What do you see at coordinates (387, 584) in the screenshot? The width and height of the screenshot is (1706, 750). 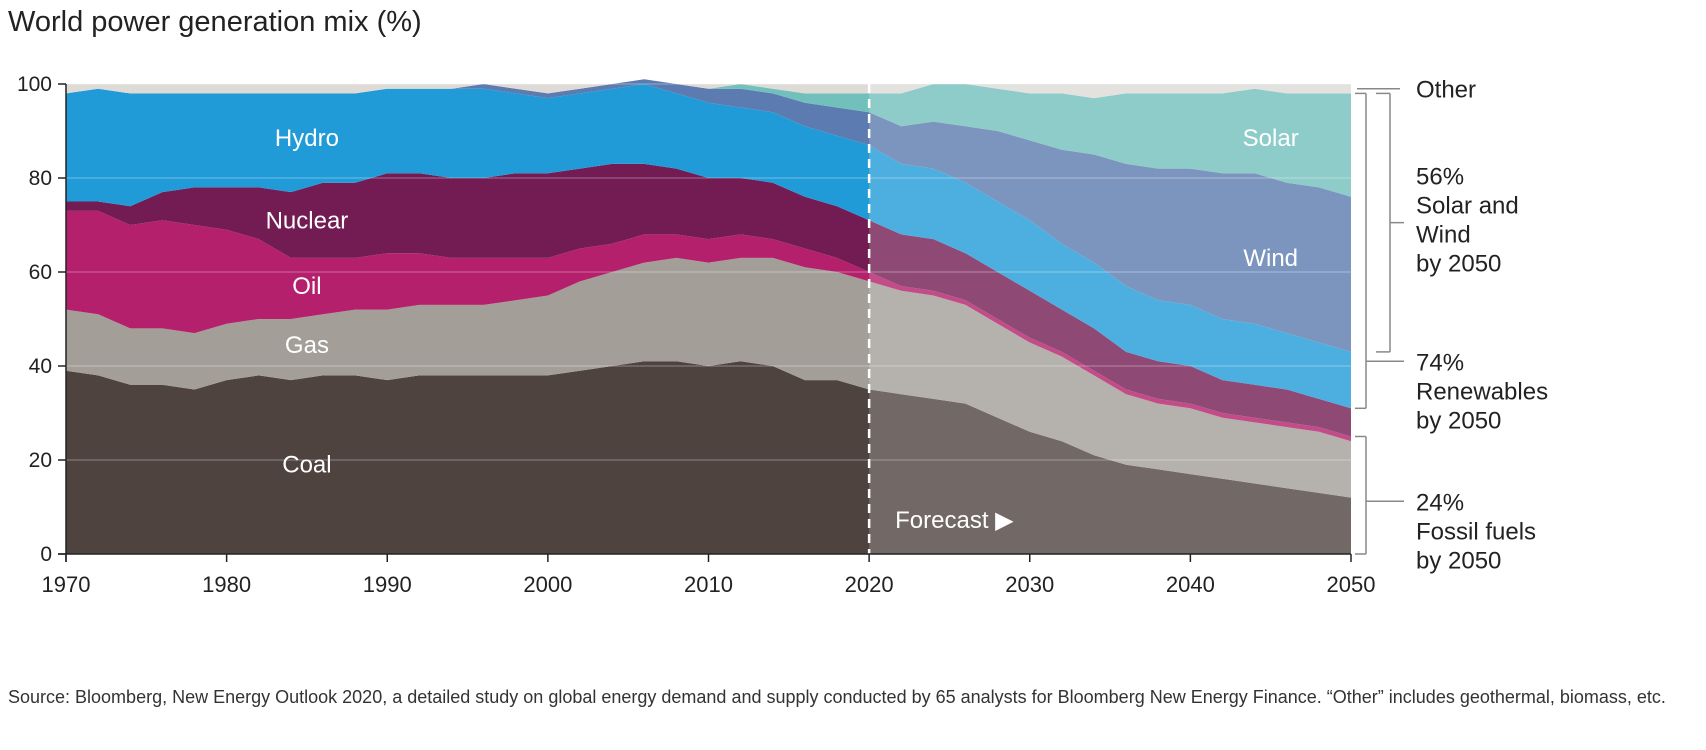 I see `x-tick-label-1990: 1990` at bounding box center [387, 584].